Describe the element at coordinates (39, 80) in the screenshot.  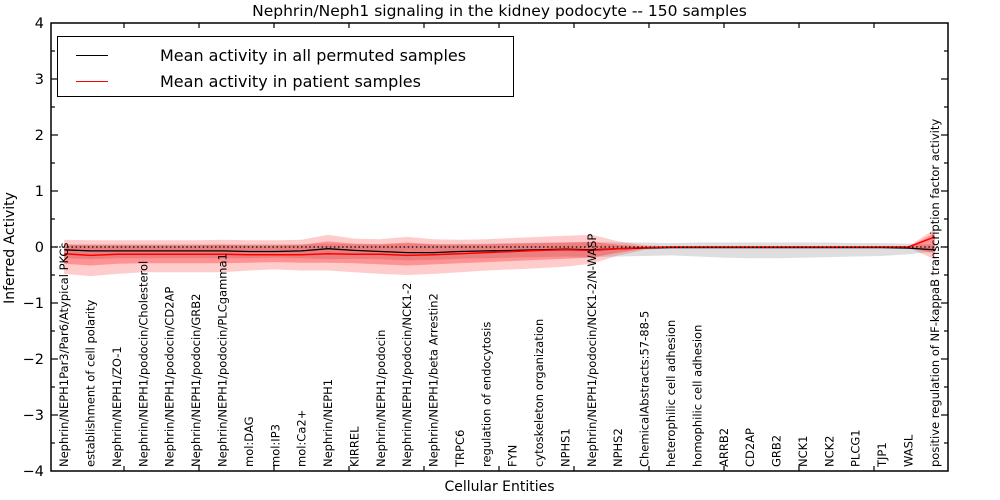
I see `y-tick-label: 3` at that location.